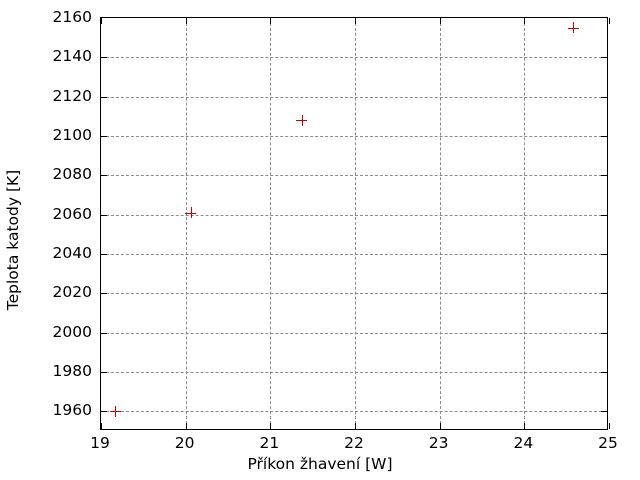 The width and height of the screenshot is (640, 480). I want to click on x-axis-tick-label: 21, so click(269, 443).